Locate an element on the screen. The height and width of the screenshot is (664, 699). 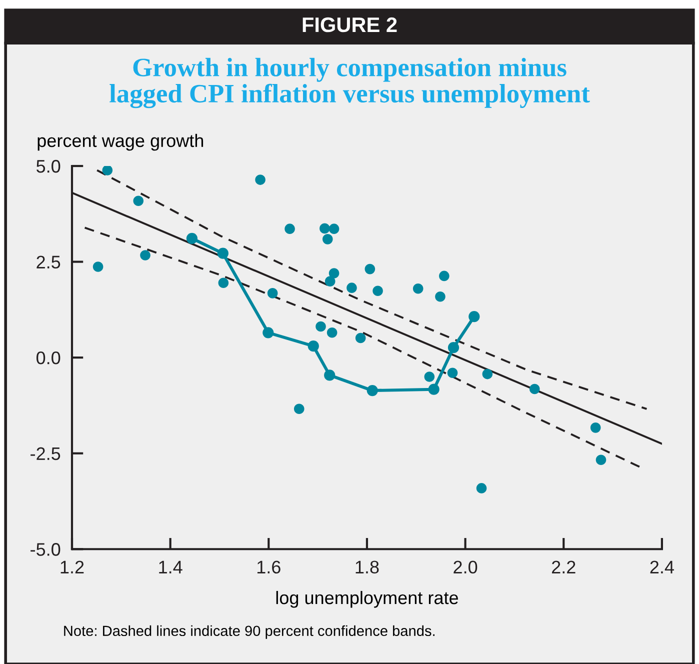
x-tick-label: 1.6 is located at coordinates (268, 567).